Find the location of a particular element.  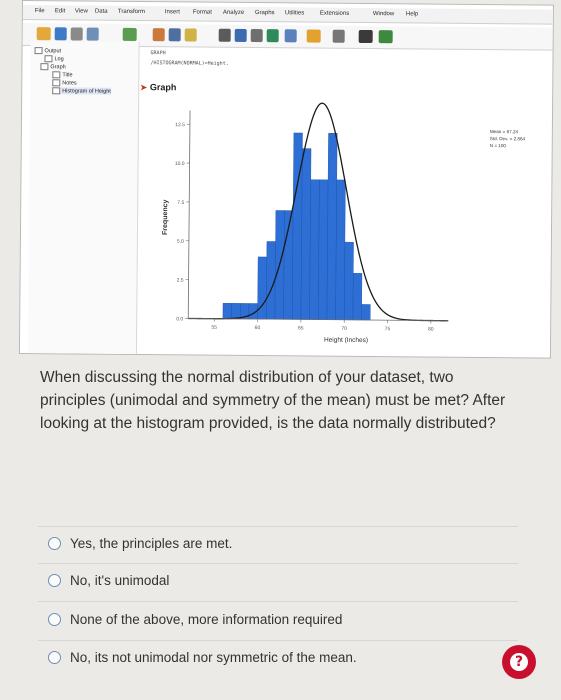

stats-label: Mean = 67.24 is located at coordinates (504, 131).